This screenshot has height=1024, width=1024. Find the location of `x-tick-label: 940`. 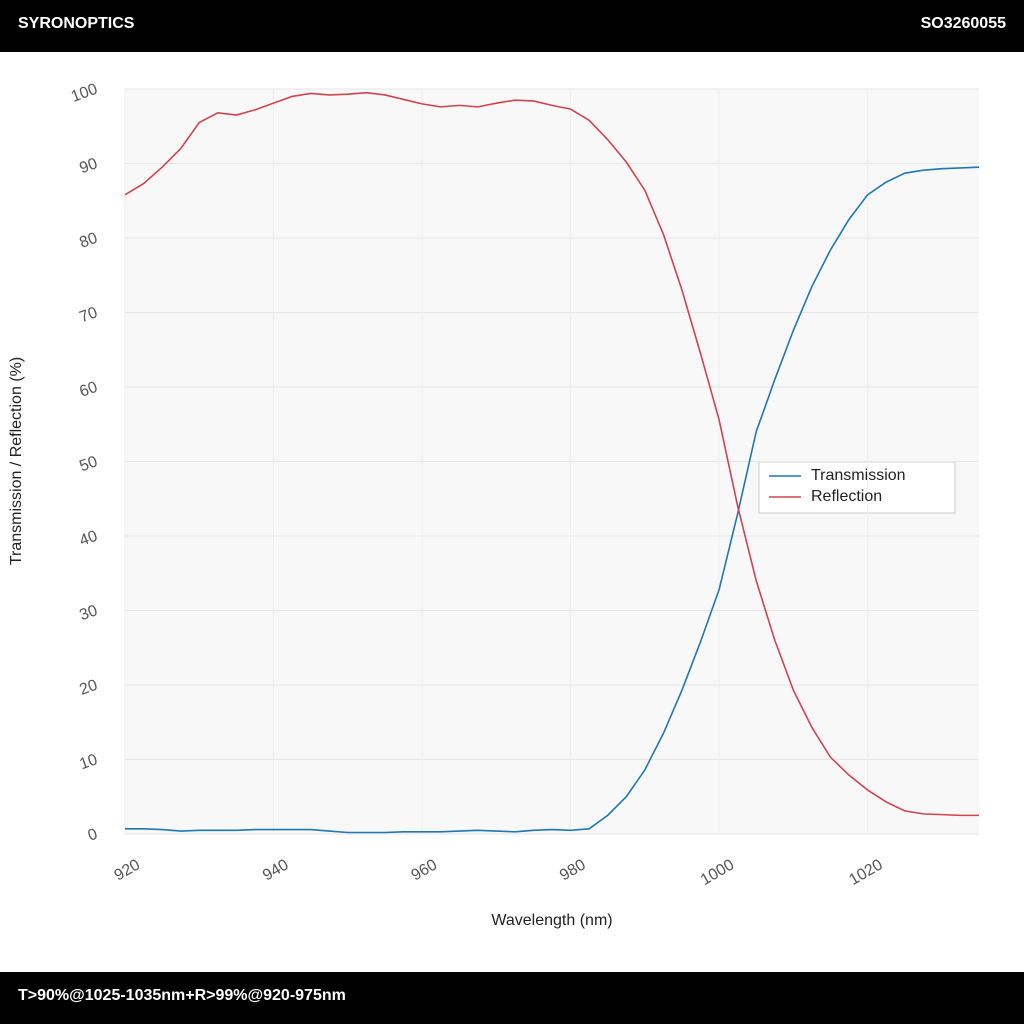

x-tick-label: 940 is located at coordinates (276, 870).